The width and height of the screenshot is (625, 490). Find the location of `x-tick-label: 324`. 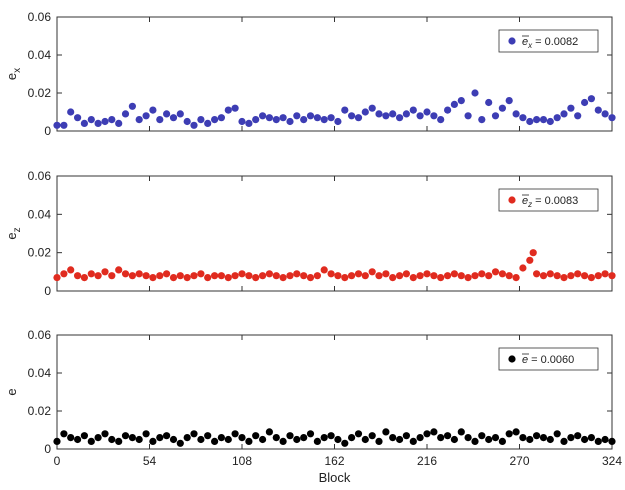

x-tick-label: 324 is located at coordinates (612, 461).